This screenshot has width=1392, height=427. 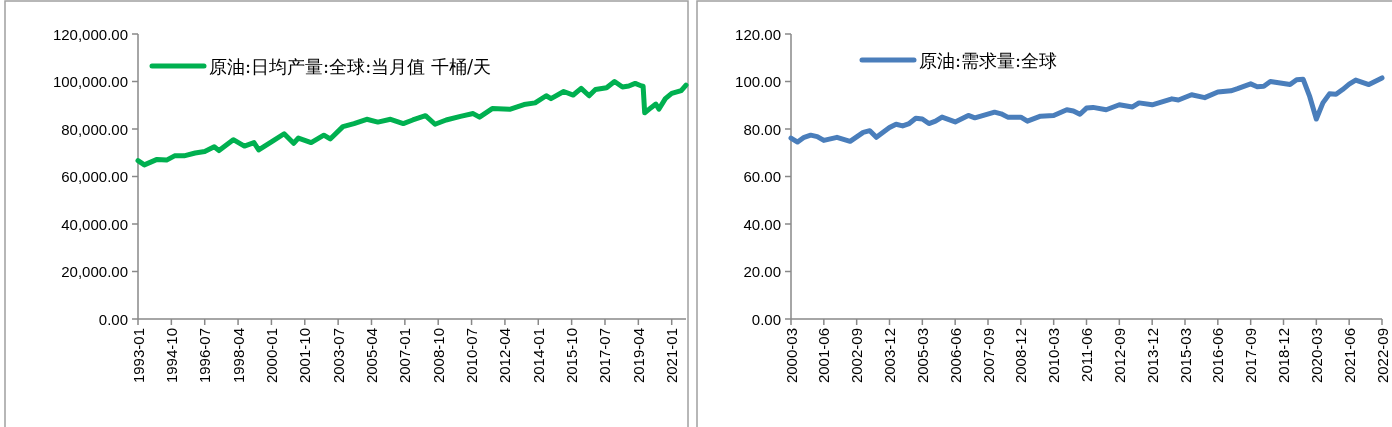 I want to click on x-tick-label: 2012-09, so click(x=1119, y=356).